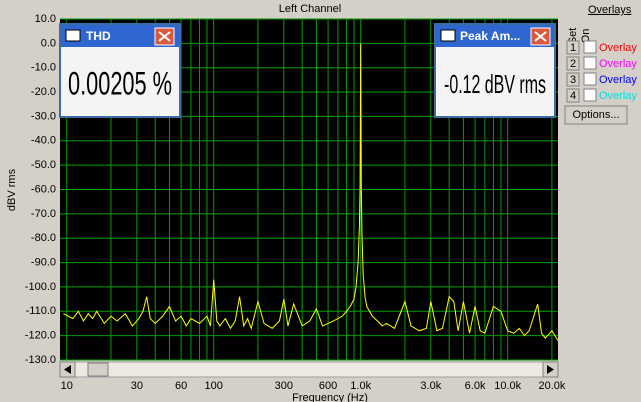  I want to click on chart-title: Left Channel, so click(310, 9).